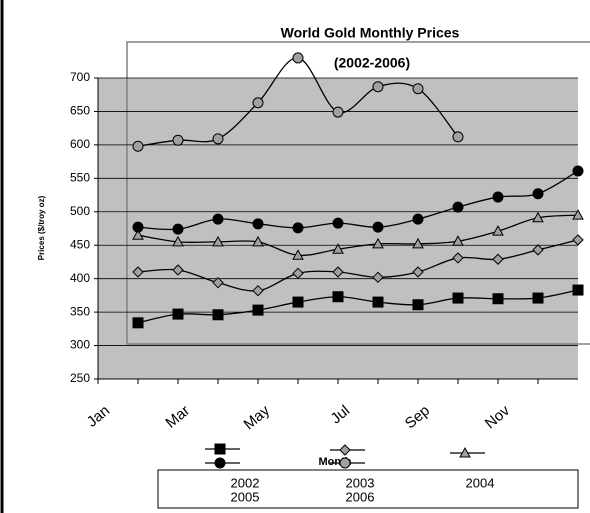  I want to click on y-tick-label: 650, so click(80, 111).